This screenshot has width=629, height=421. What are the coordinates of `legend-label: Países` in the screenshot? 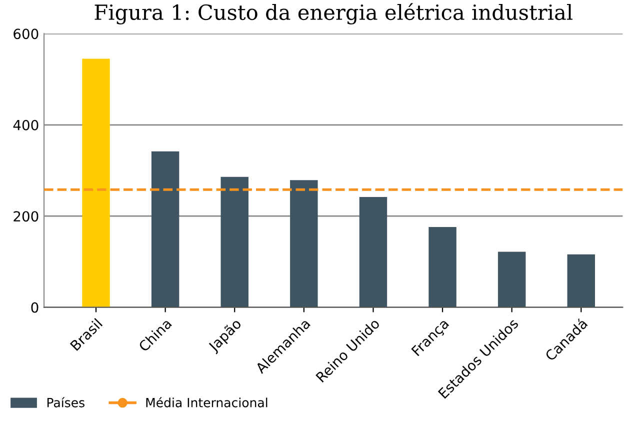 It's located at (65, 402).